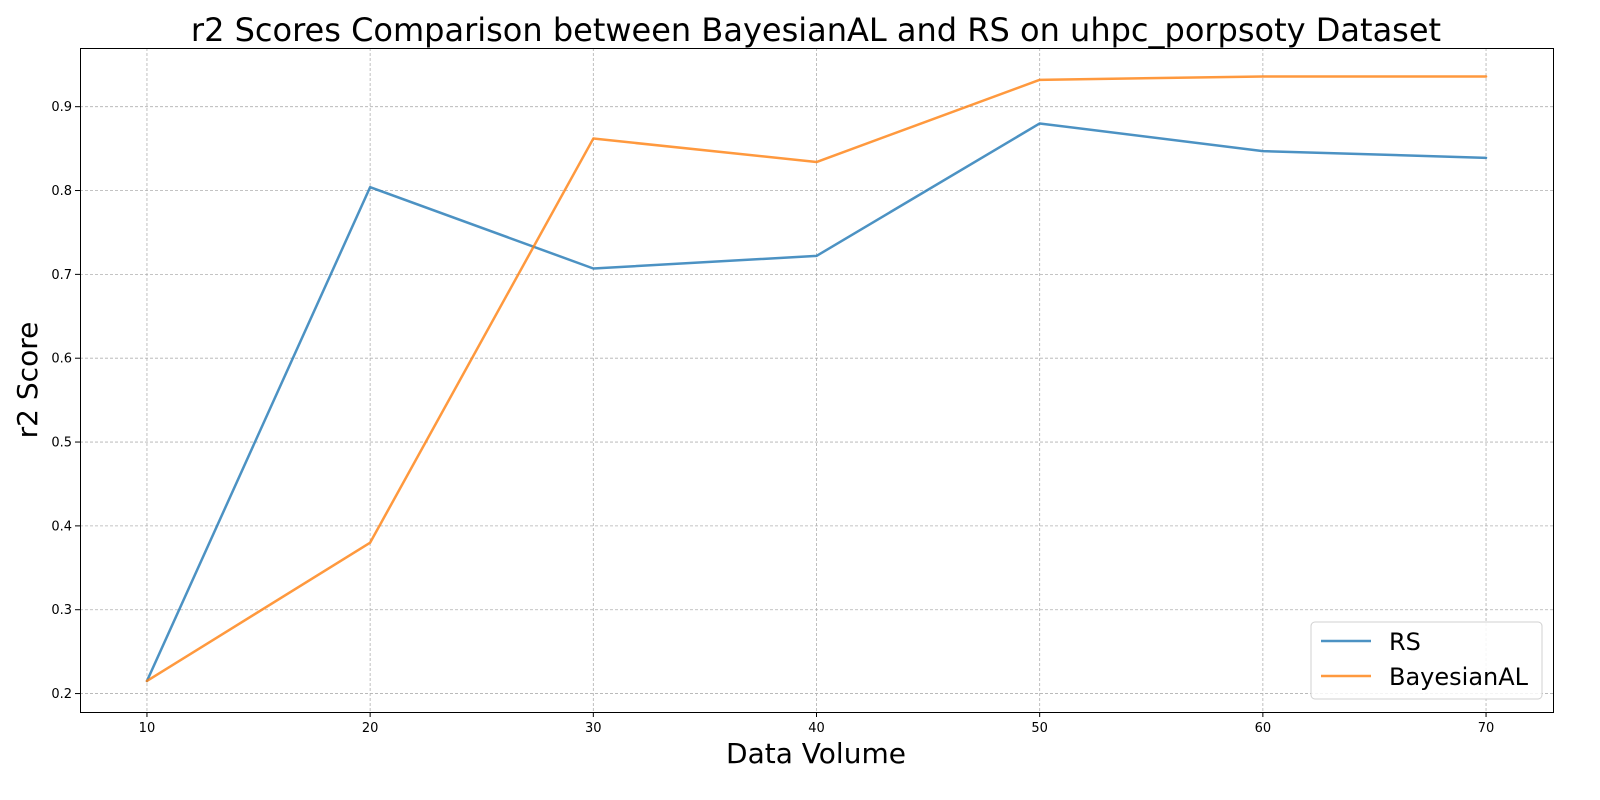  What do you see at coordinates (1039, 728) in the screenshot?
I see `x-tick-label: 50` at bounding box center [1039, 728].